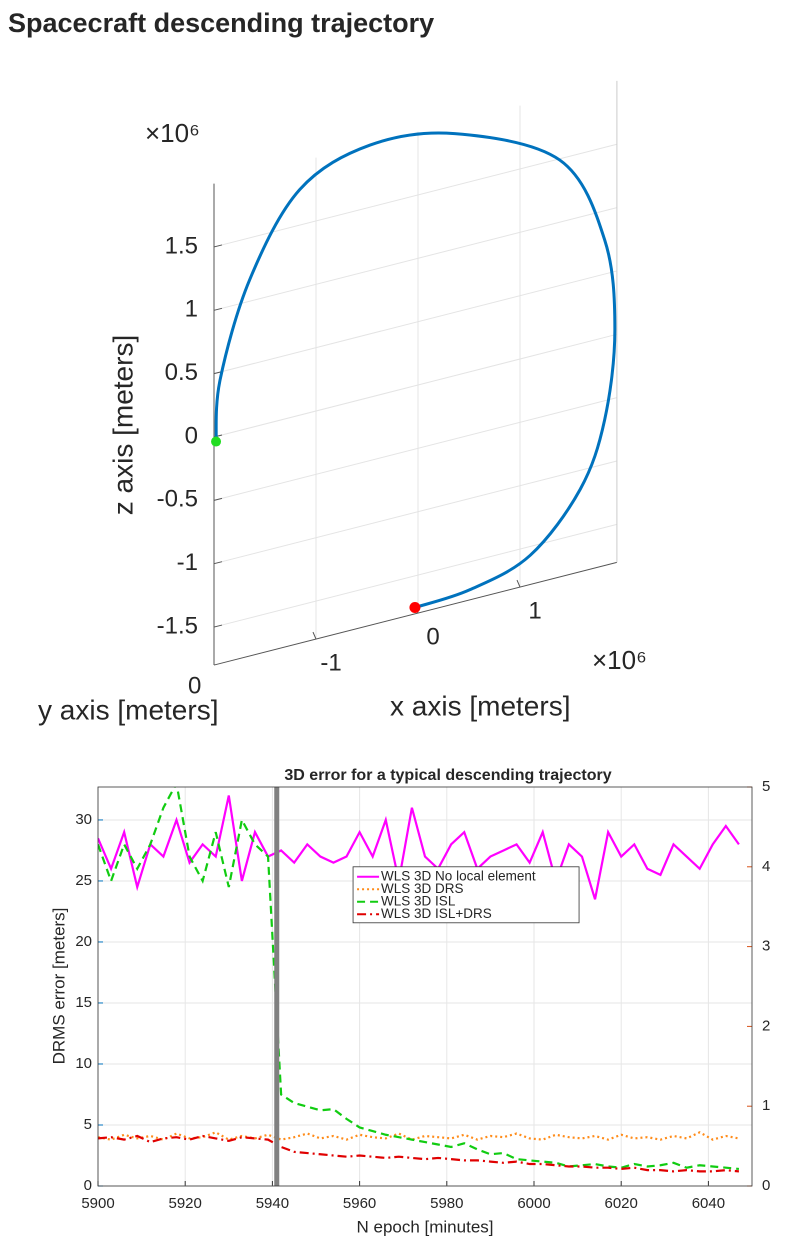  What do you see at coordinates (221, 23) in the screenshot?
I see `chart-title: Spacecraft descending trajectory` at bounding box center [221, 23].